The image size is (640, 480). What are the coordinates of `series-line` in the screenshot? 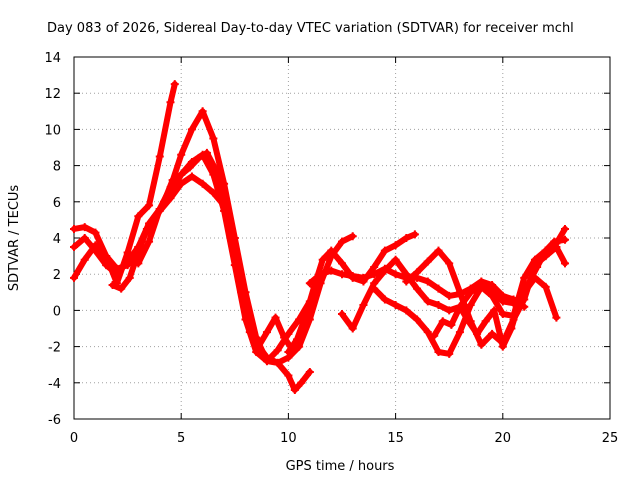 It's located at (499, 293).